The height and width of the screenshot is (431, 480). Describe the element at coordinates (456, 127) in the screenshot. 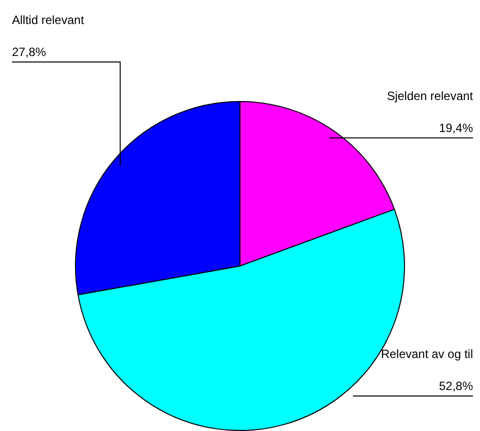

I see `data-label: 19,4%` at that location.